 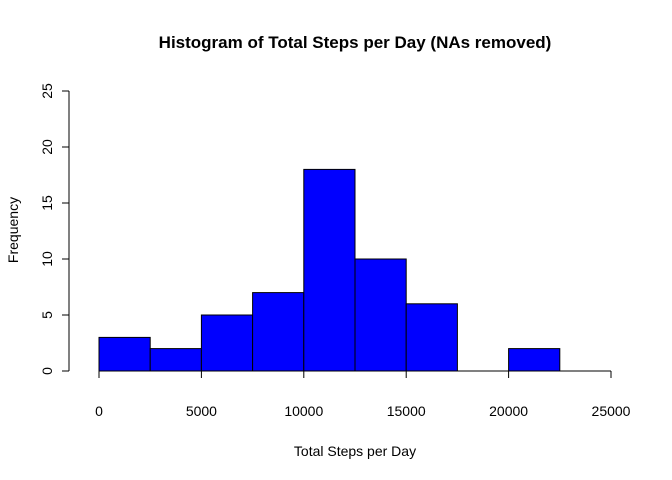 What do you see at coordinates (47, 147) in the screenshot?
I see `y-tick-label: 20` at bounding box center [47, 147].